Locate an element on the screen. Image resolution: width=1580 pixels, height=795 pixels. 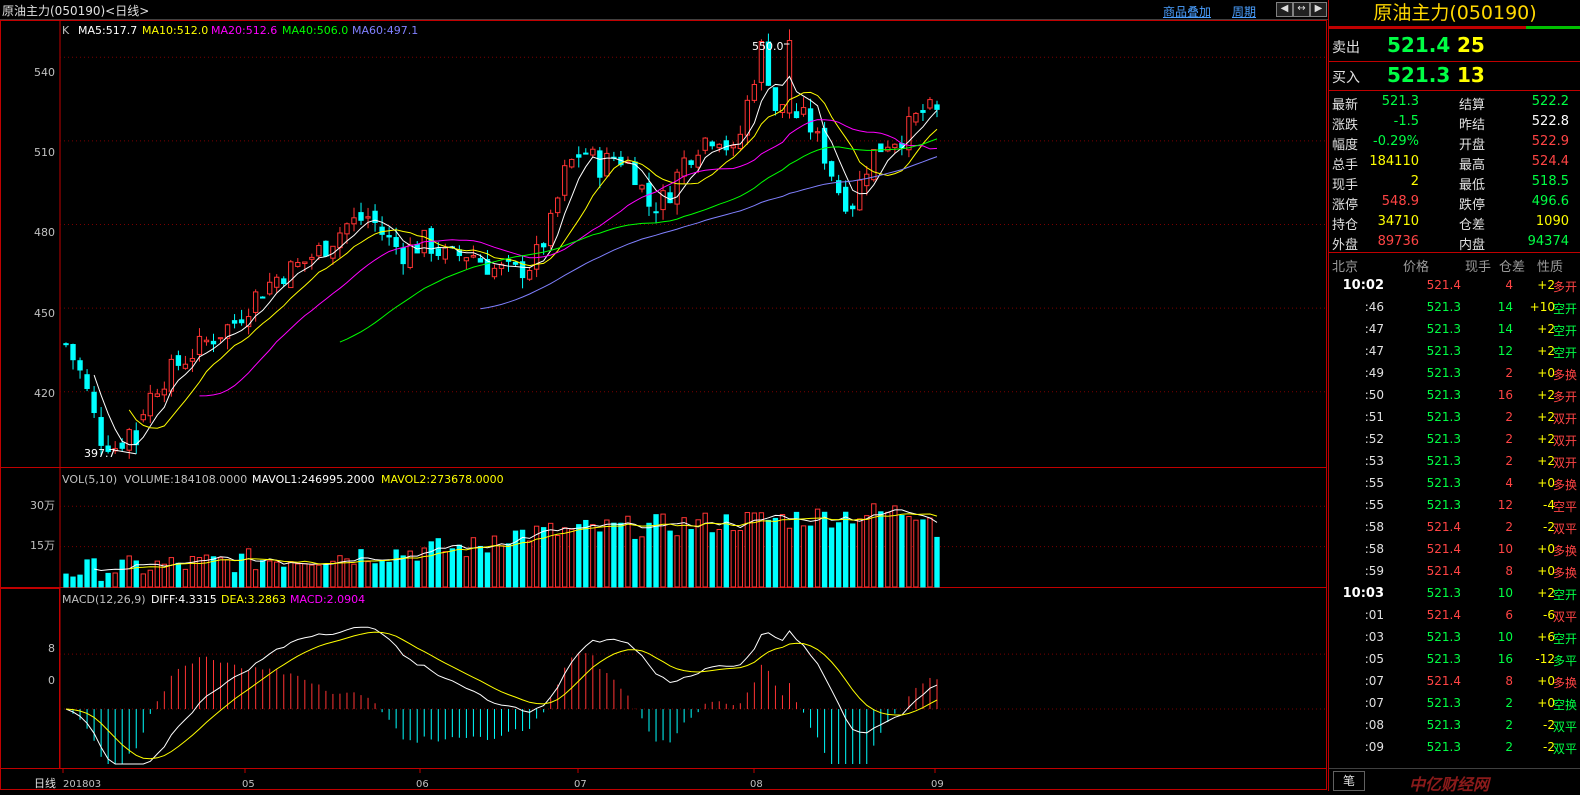
quote-row: 持仓 34710 仓差 1090 is located at coordinates (1454, 222).